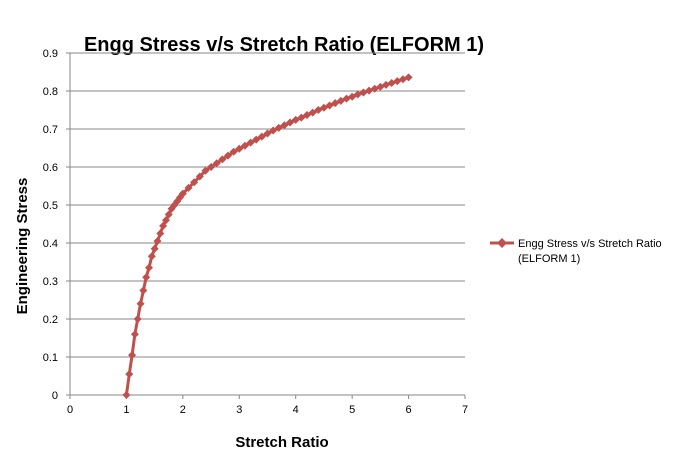  Describe the element at coordinates (126, 410) in the screenshot. I see `x-tick-label: 1` at that location.